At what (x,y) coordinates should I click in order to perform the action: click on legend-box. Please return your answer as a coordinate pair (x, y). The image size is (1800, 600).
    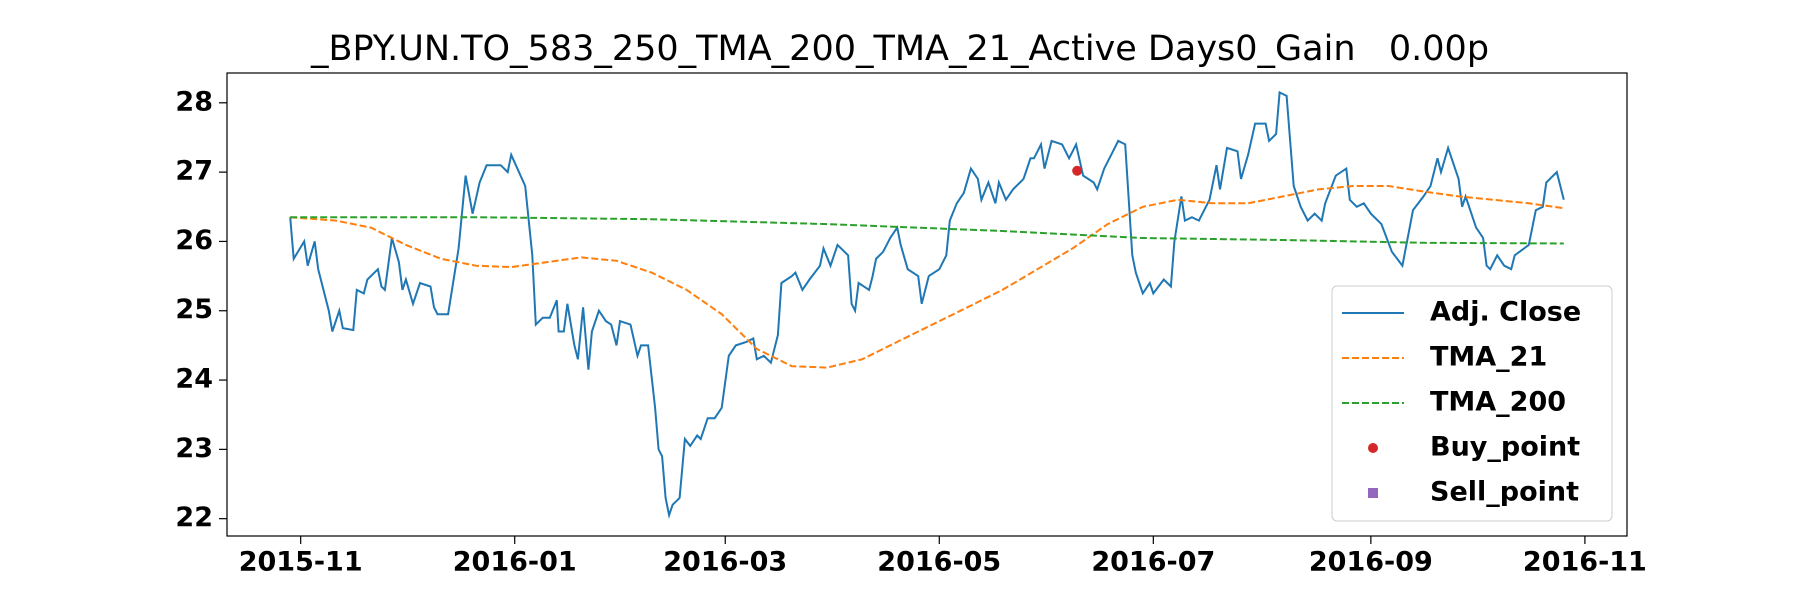
    Looking at the image, I should click on (1472, 403).